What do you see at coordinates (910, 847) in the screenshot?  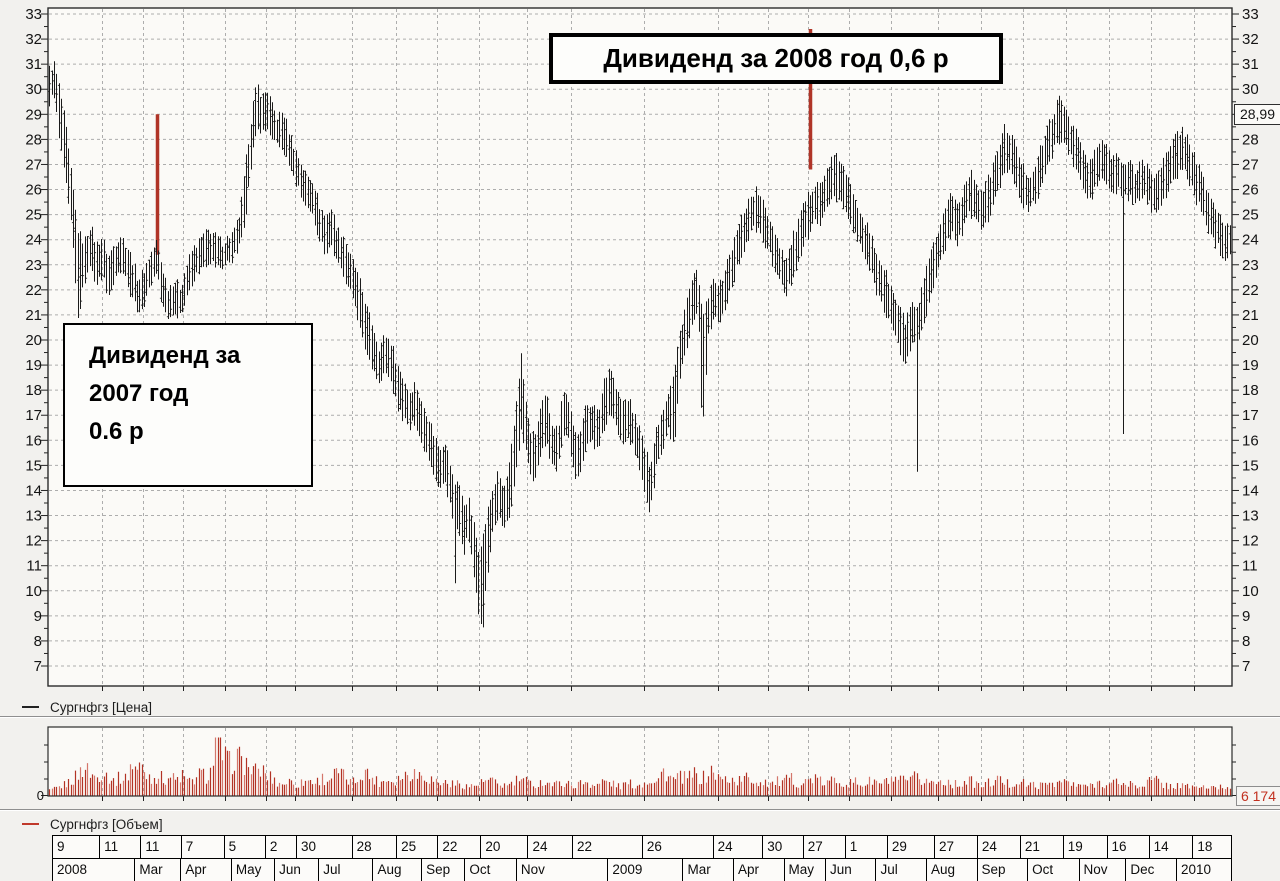 I see `x-axis-day-cell: 29` at bounding box center [910, 847].